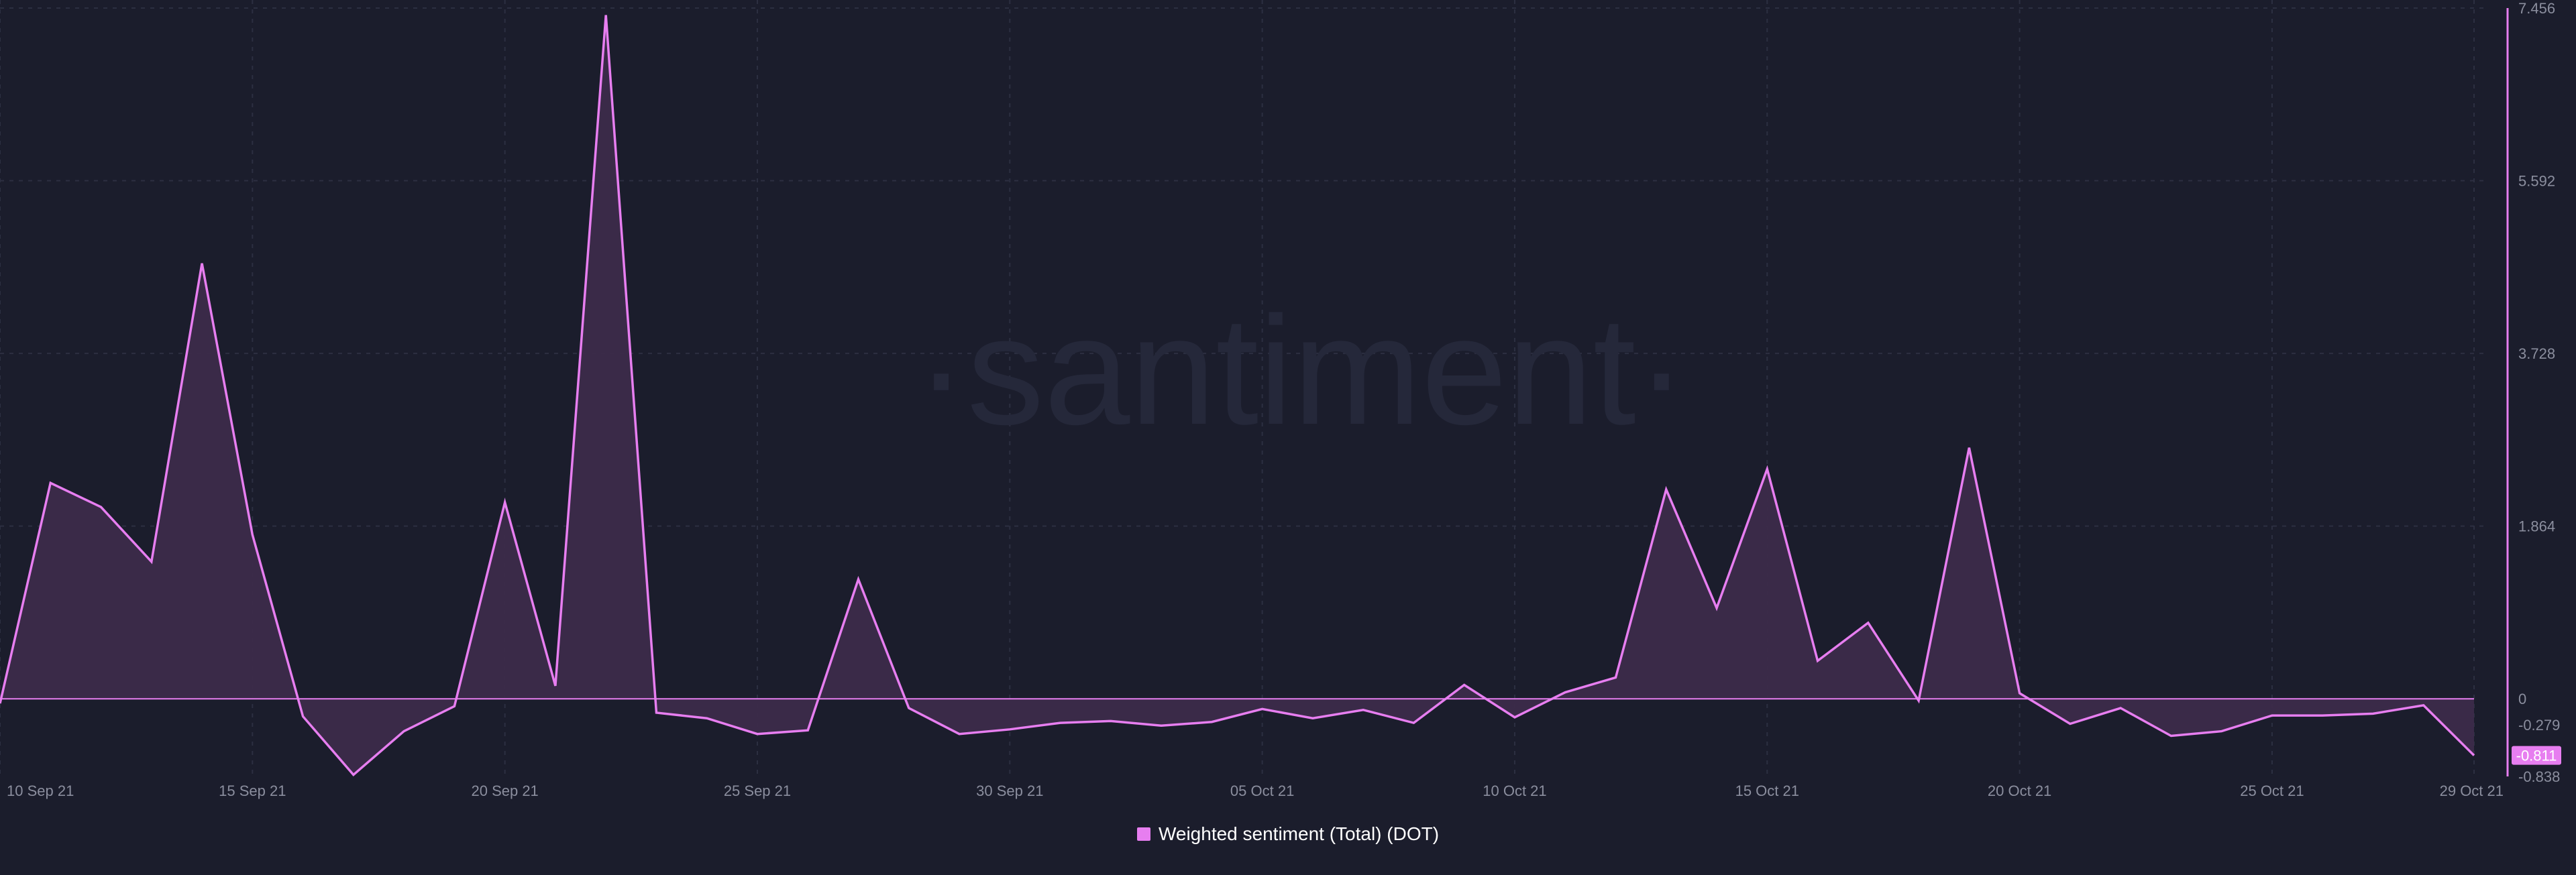 The height and width of the screenshot is (875, 2576). What do you see at coordinates (252, 790) in the screenshot?
I see `x-tick-label: 15 Sep 21` at bounding box center [252, 790].